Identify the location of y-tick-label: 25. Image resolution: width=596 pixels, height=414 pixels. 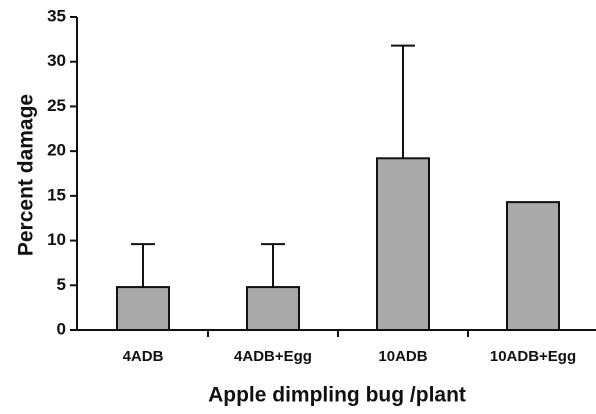
(56, 105).